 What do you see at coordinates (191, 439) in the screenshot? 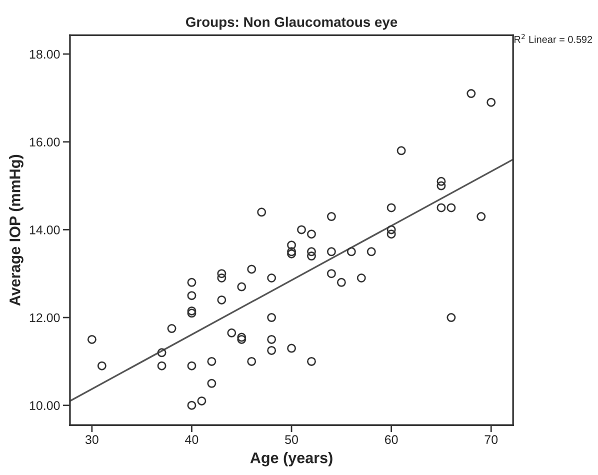
I see `x-tick-label: 40` at bounding box center [191, 439].